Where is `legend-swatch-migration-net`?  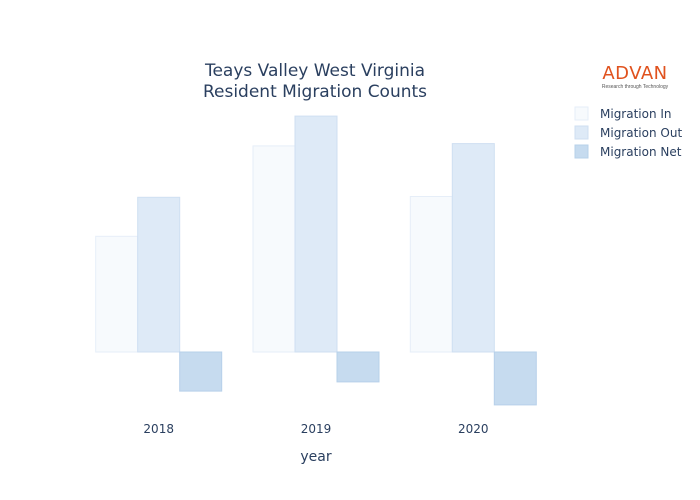
legend-swatch-migration-net is located at coordinates (581, 151).